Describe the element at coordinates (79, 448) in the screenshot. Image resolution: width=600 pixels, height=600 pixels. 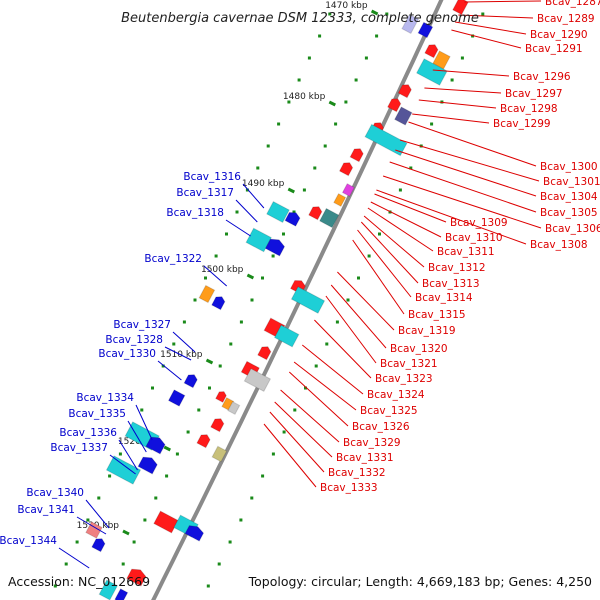
I see `gene-label-left: Bcav_1337` at that location.